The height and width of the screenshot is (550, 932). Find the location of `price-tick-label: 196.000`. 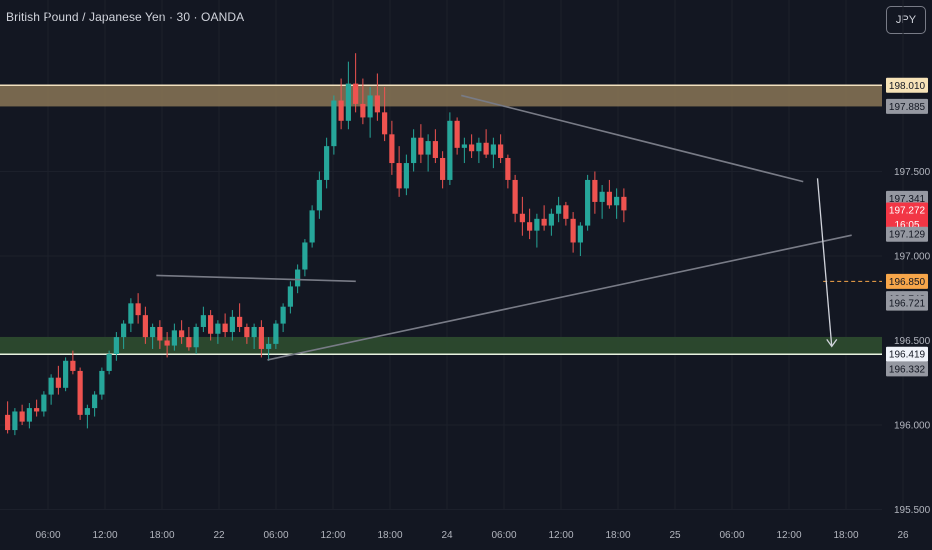

price-tick-label: 196.000 is located at coordinates (912, 426).